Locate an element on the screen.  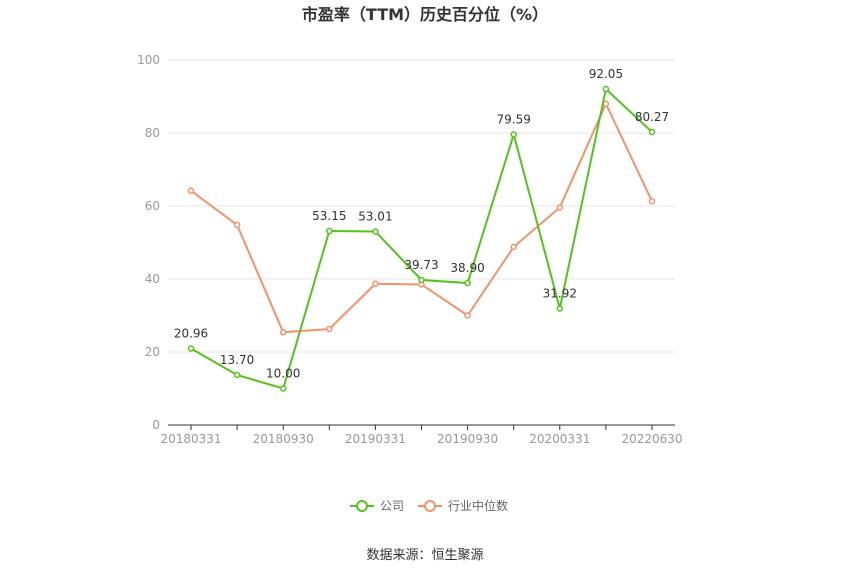
legend-label: 公司 is located at coordinates (392, 506).